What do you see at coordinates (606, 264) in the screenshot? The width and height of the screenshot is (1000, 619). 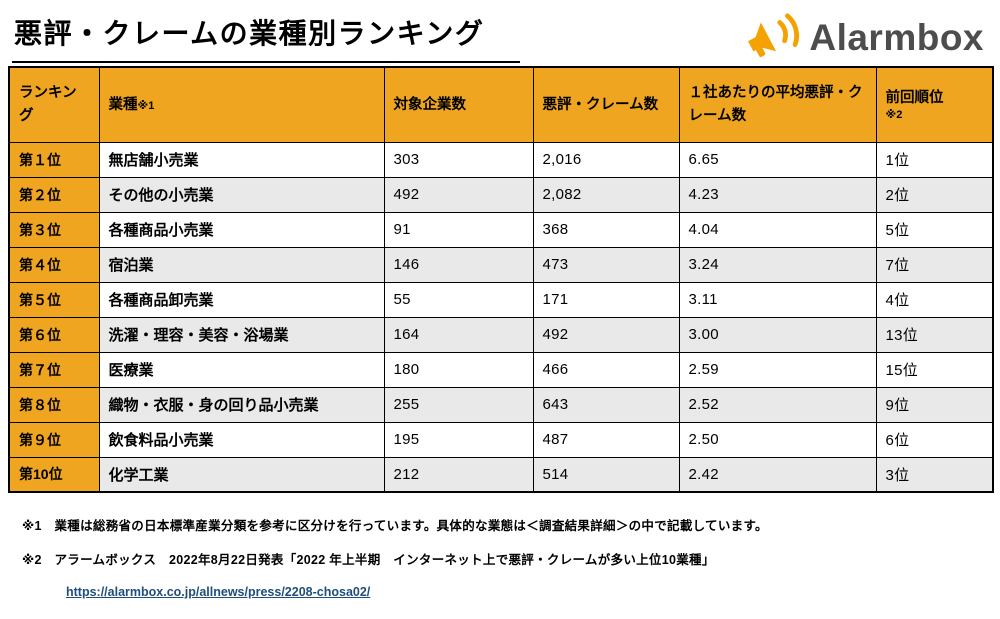 I see `complaints-cell: 473` at bounding box center [606, 264].